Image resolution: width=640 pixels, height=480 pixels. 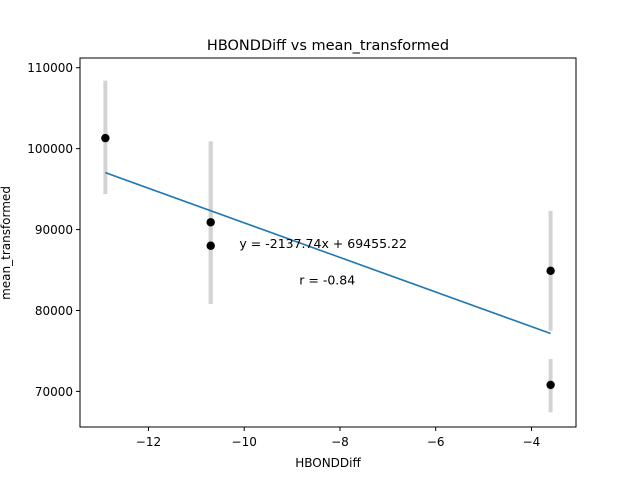 What do you see at coordinates (6, 243) in the screenshot?
I see `y-axis-label: mean_transformed` at bounding box center [6, 243].